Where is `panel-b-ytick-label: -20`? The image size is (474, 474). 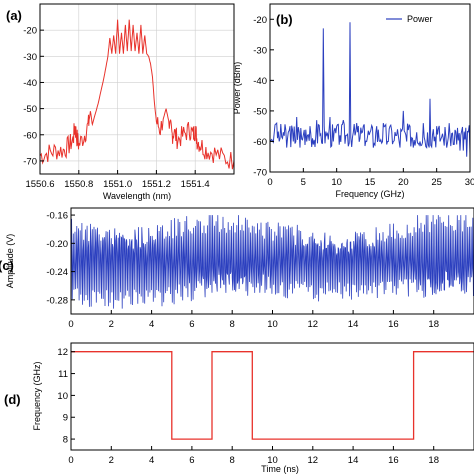
panel-b-ytick-label: -20 is located at coordinates (260, 20).